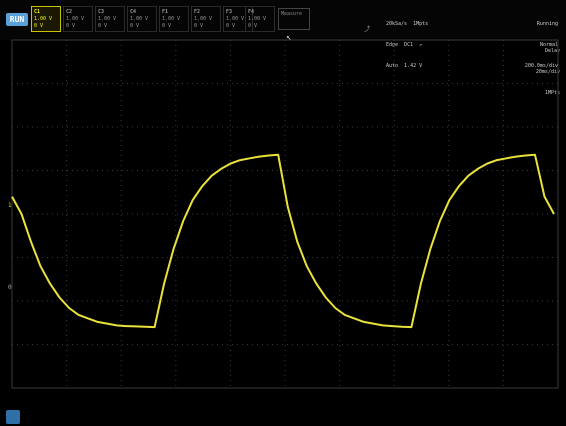 This screenshot has width=566, height=426. I want to click on channel-f3-offset: 0 V, so click(231, 26).